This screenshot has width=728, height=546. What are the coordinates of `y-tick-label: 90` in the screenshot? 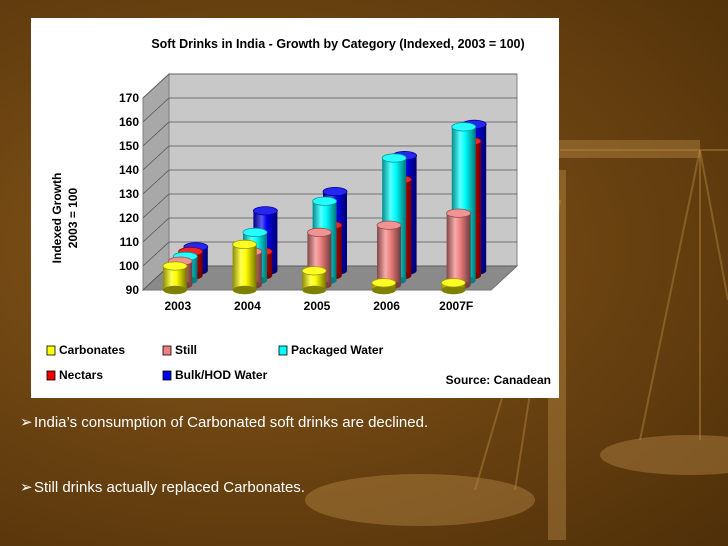 It's located at (133, 290).